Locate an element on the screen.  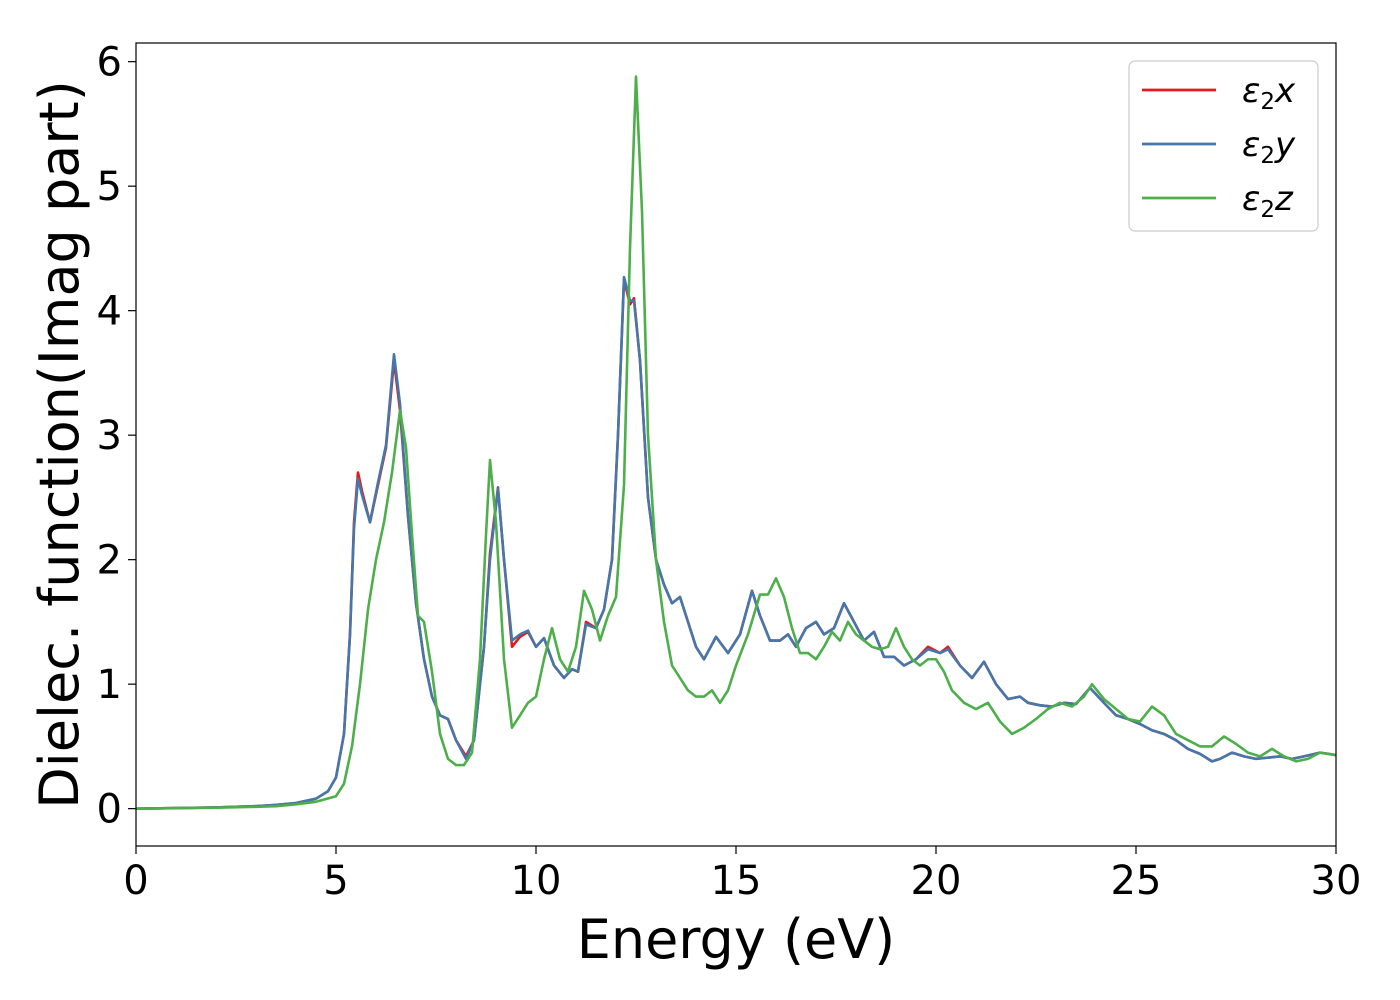
x-tick-label: 10 is located at coordinates (536, 881).